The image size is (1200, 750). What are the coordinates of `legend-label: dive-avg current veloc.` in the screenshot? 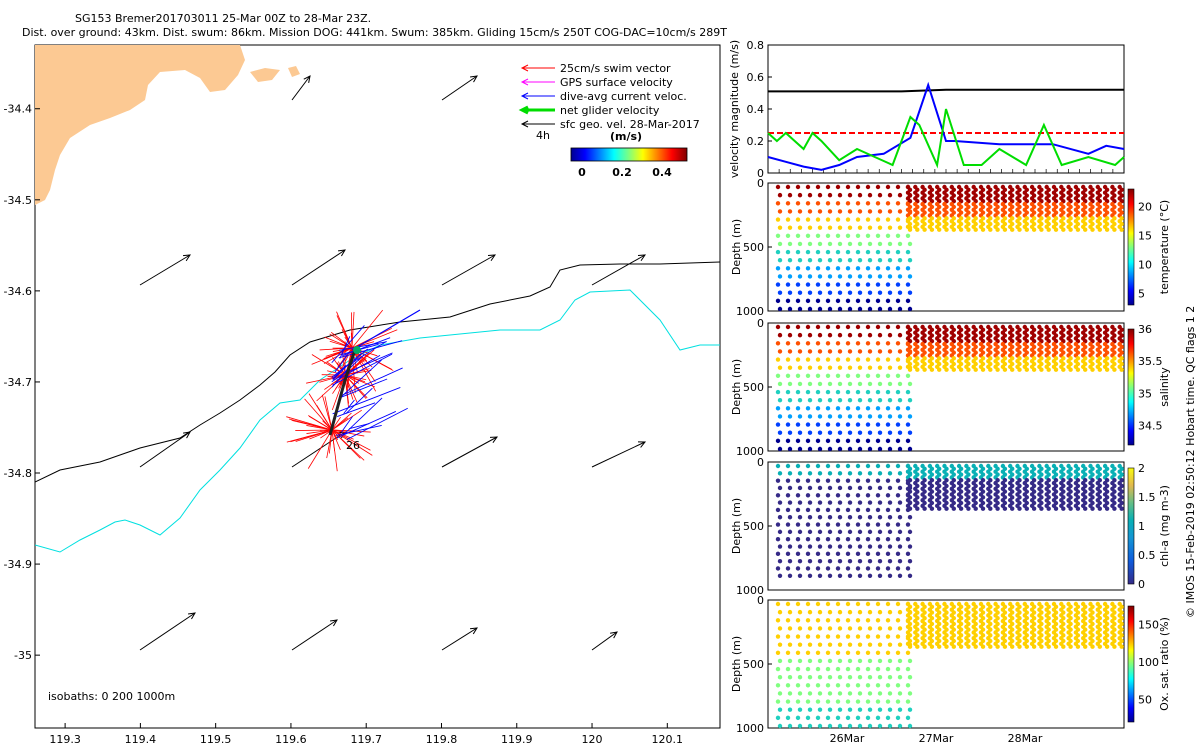 It's located at (623, 96).